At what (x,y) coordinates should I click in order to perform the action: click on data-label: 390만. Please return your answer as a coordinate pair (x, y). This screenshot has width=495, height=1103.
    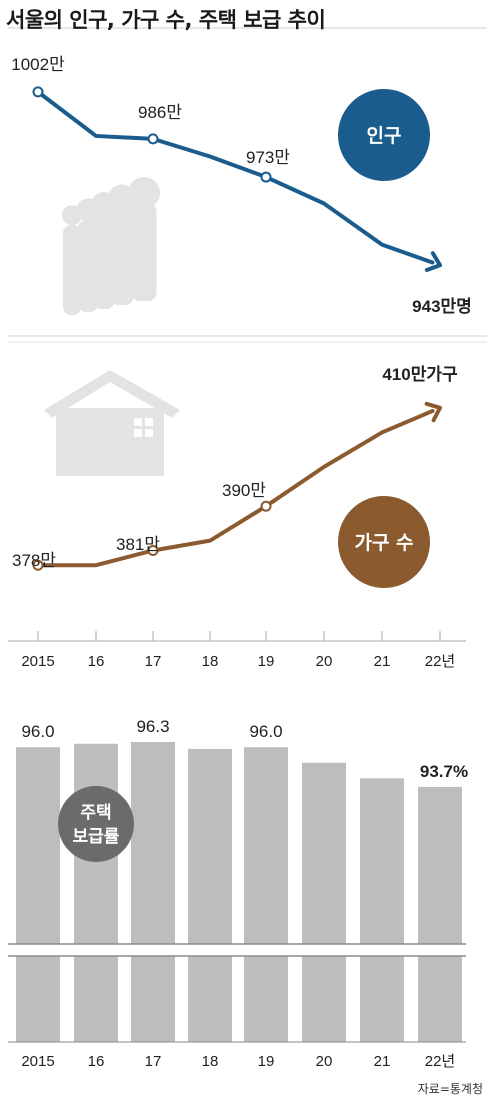
    Looking at the image, I should click on (244, 490).